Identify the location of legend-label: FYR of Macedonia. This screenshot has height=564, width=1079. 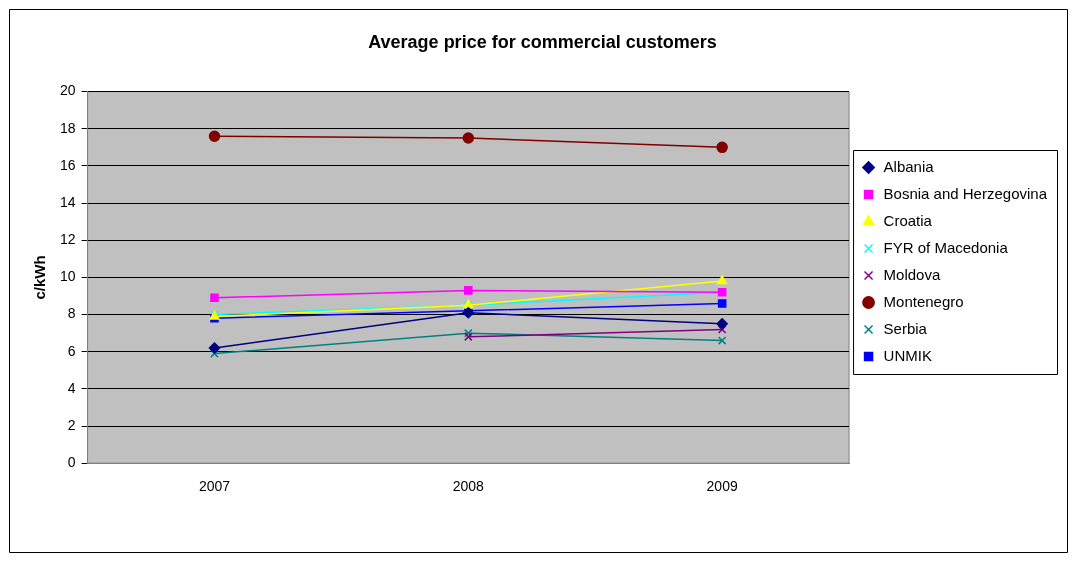
(946, 247).